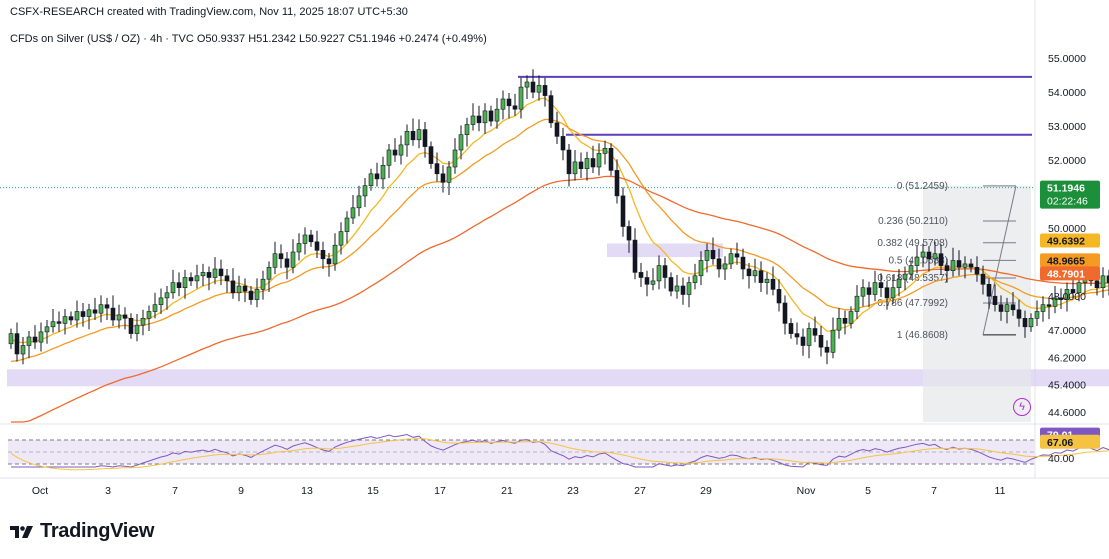 This screenshot has width=1109, height=559. Describe the element at coordinates (21, 531) in the screenshot. I see `tradingview-logo-icon` at that location.